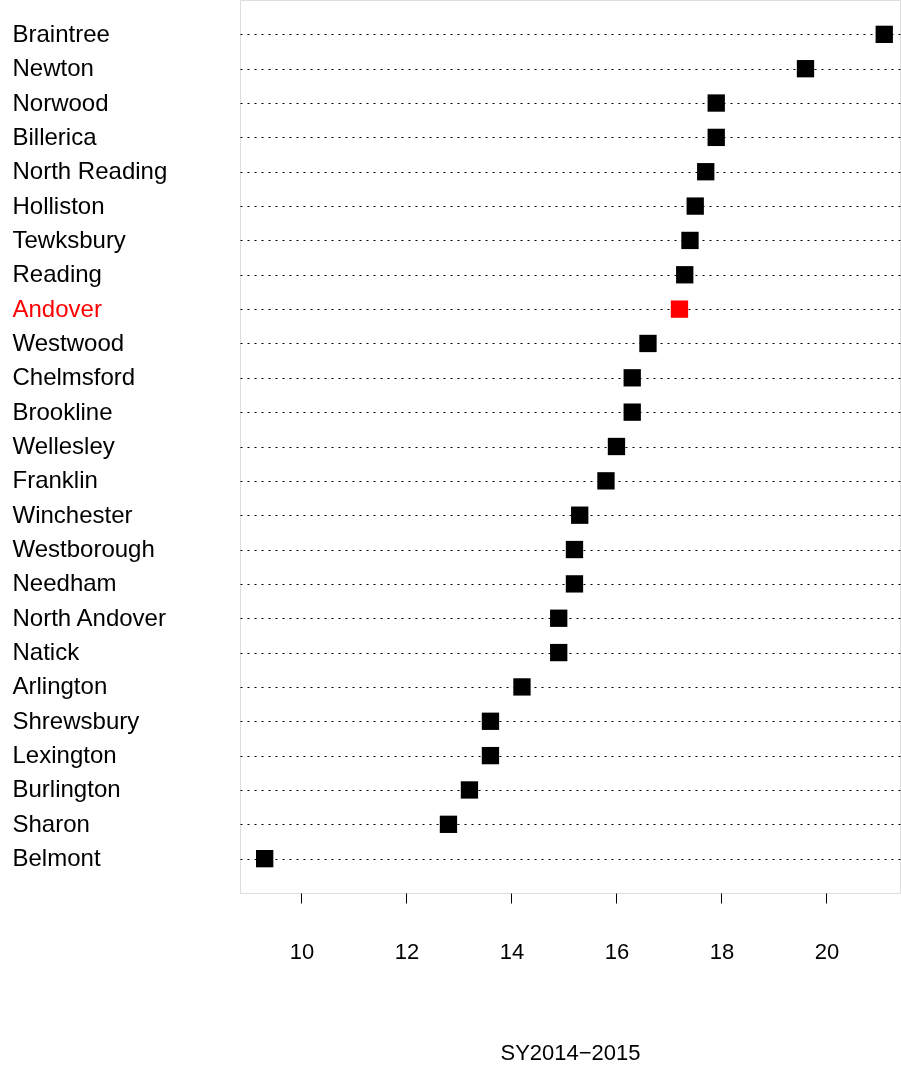 The width and height of the screenshot is (901, 1086). Describe the element at coordinates (64, 755) in the screenshot. I see `y-tick-label: Lexington` at that location.